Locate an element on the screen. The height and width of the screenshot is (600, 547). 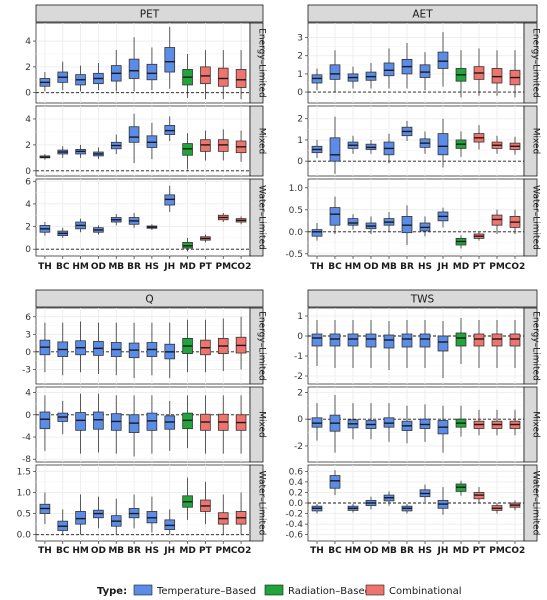
y-tick-label: 1 is located at coordinates (300, 75).